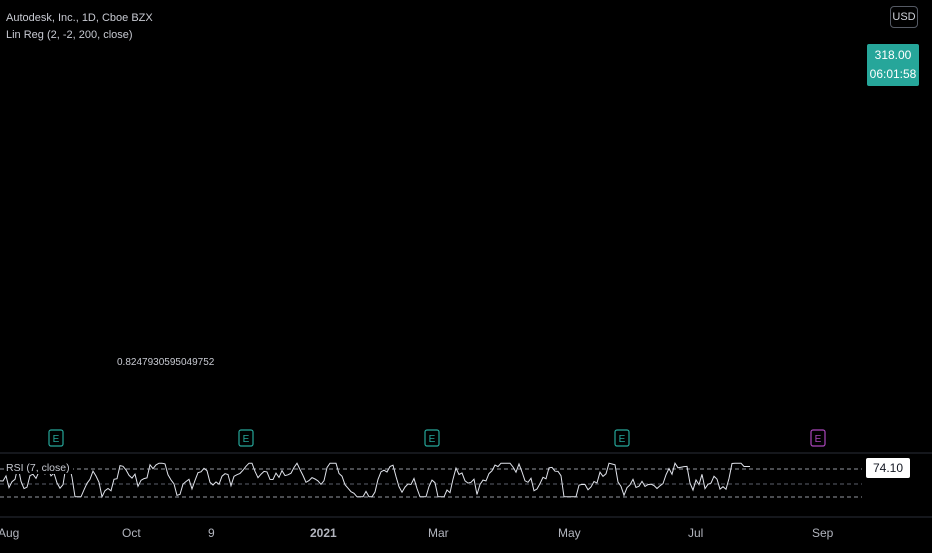 This screenshot has height=553, width=932. I want to click on bar-countdown: 06:01:58, so click(893, 74).